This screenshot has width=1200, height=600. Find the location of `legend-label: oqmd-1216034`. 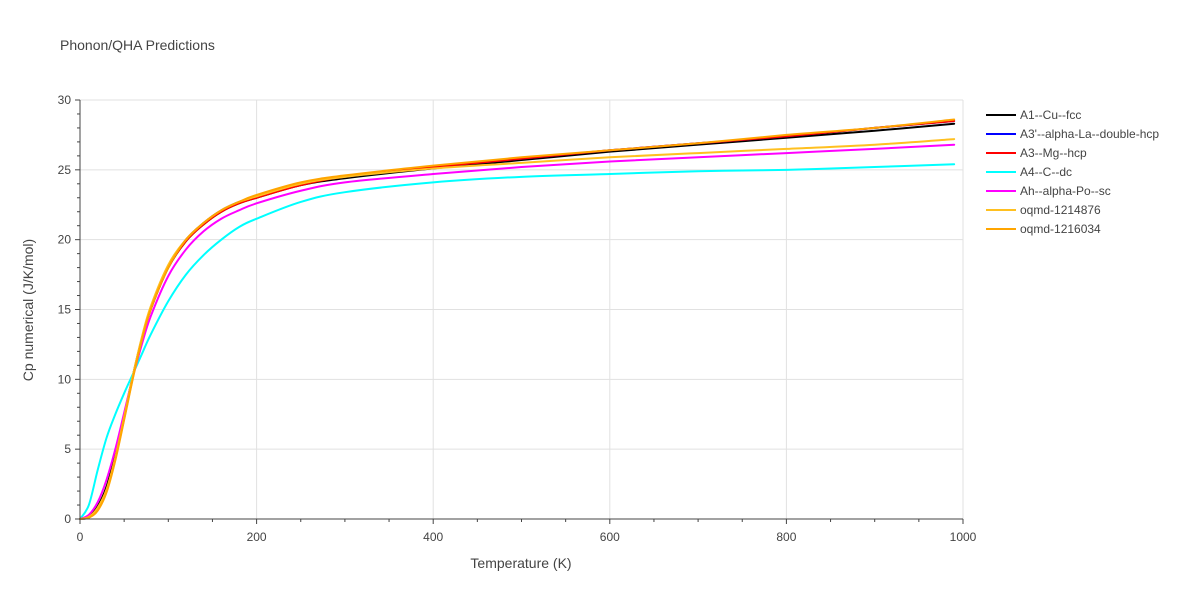

legend-label: oqmd-1216034 is located at coordinates (1060, 229).